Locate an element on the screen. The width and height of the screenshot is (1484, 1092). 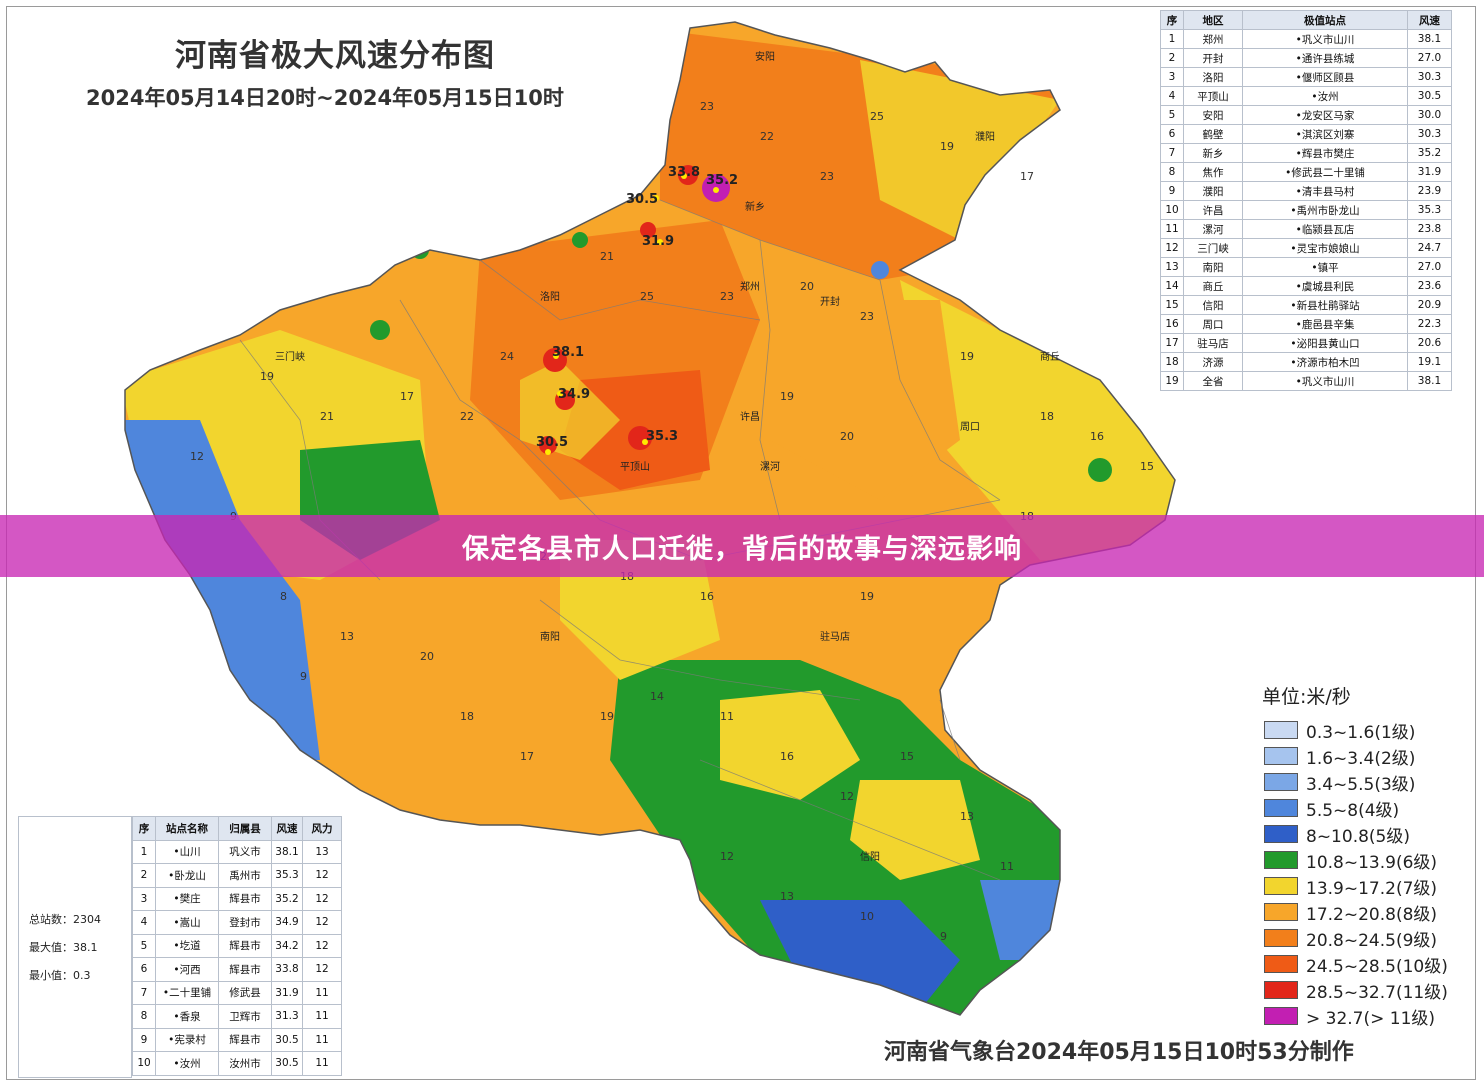
cell-station: •辉县市樊庄 is located at coordinates (1325, 153).